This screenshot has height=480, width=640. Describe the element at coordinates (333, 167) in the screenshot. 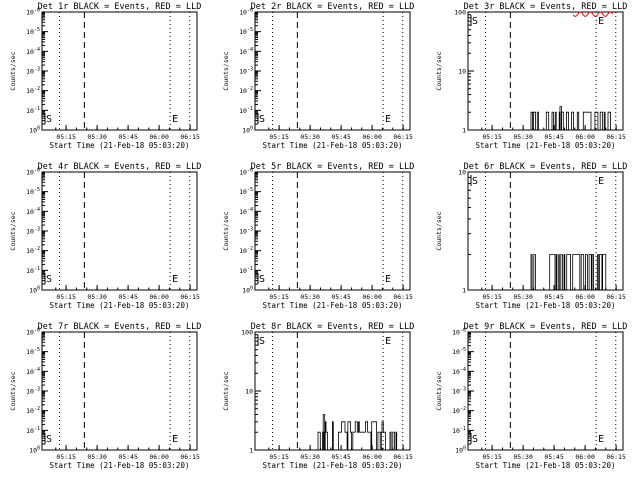

I see `panel-title: Det 5r BLACK = Events, RED = LLD` at that location.